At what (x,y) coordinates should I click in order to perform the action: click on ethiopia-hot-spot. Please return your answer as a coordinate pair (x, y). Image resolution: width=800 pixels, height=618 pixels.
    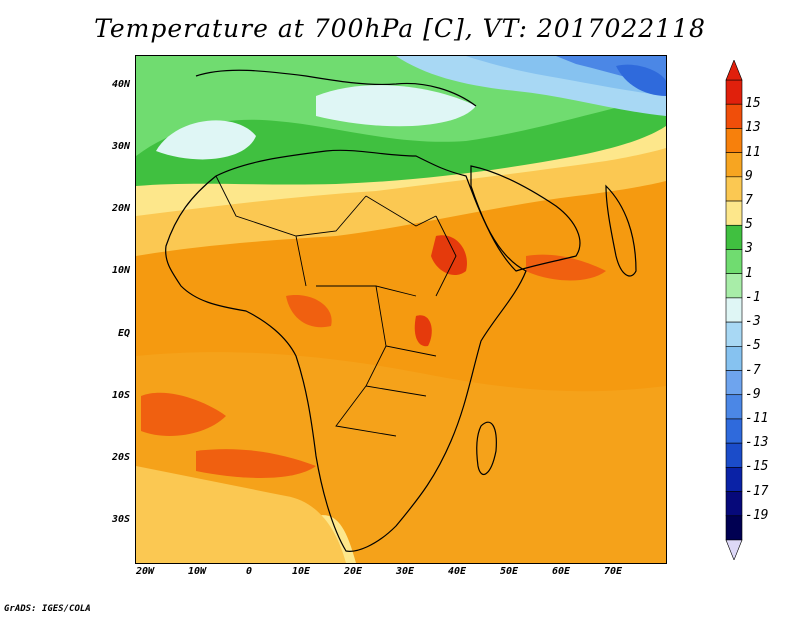
    Looking at the image, I should click on (449, 255).